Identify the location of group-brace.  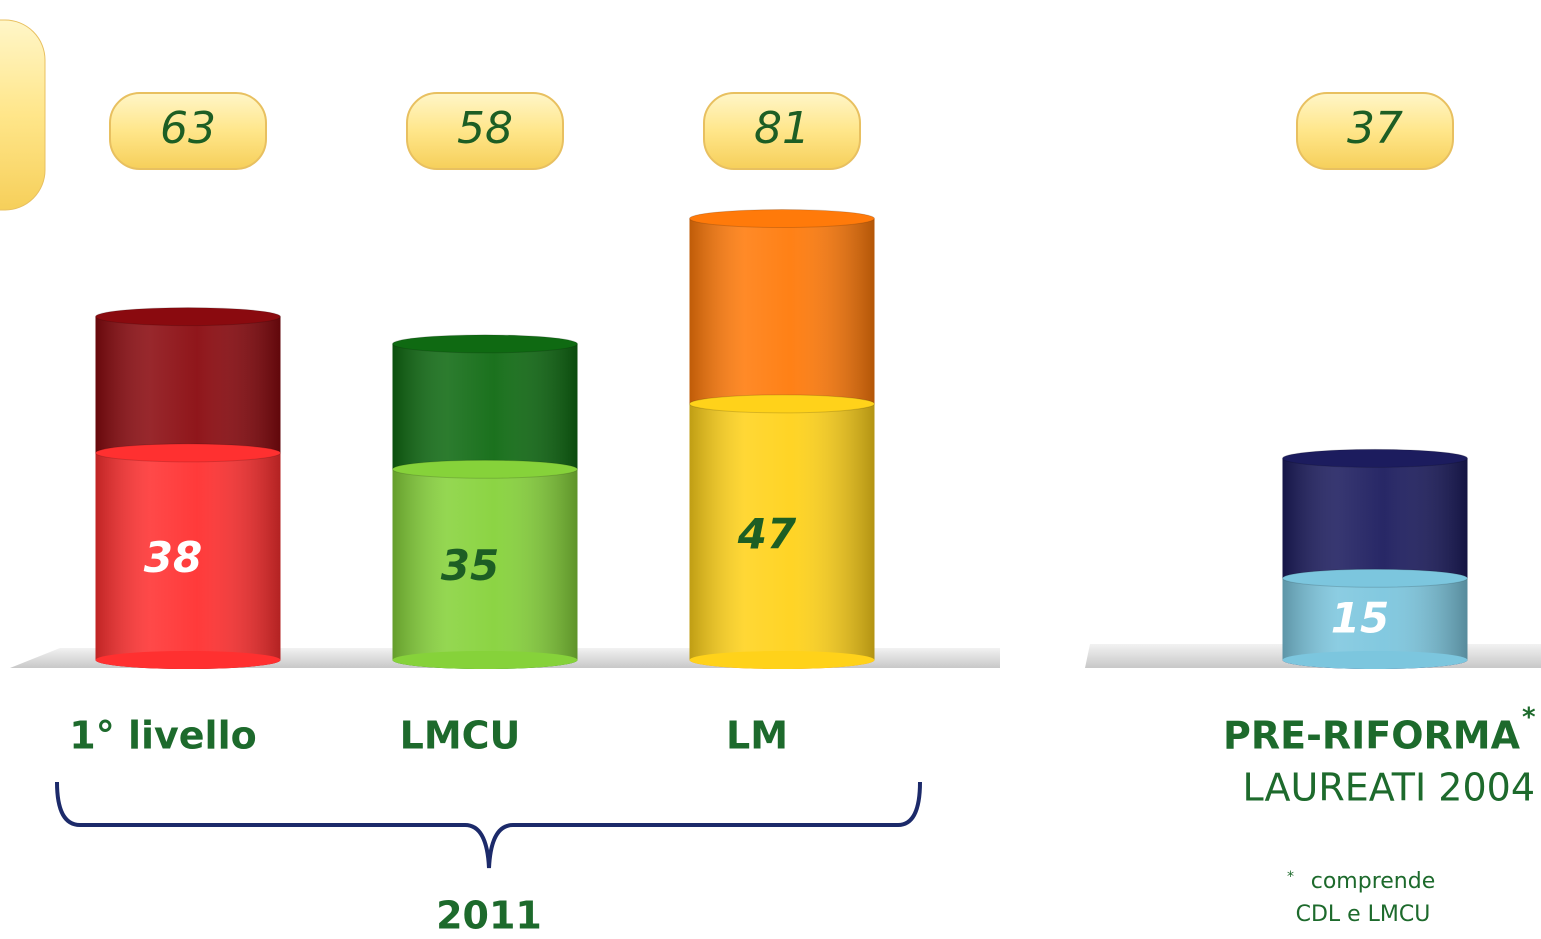
(488, 825).